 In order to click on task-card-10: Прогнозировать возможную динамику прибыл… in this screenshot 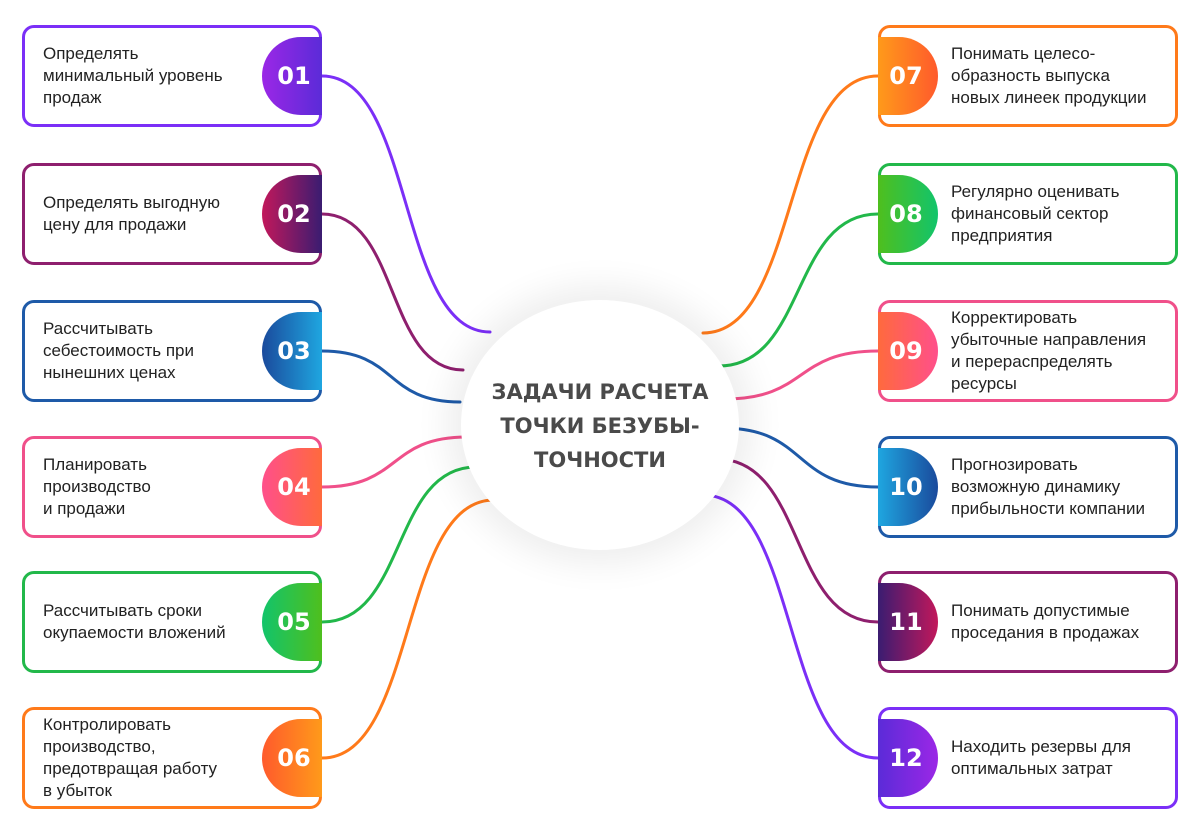, I will do `click(1028, 487)`.